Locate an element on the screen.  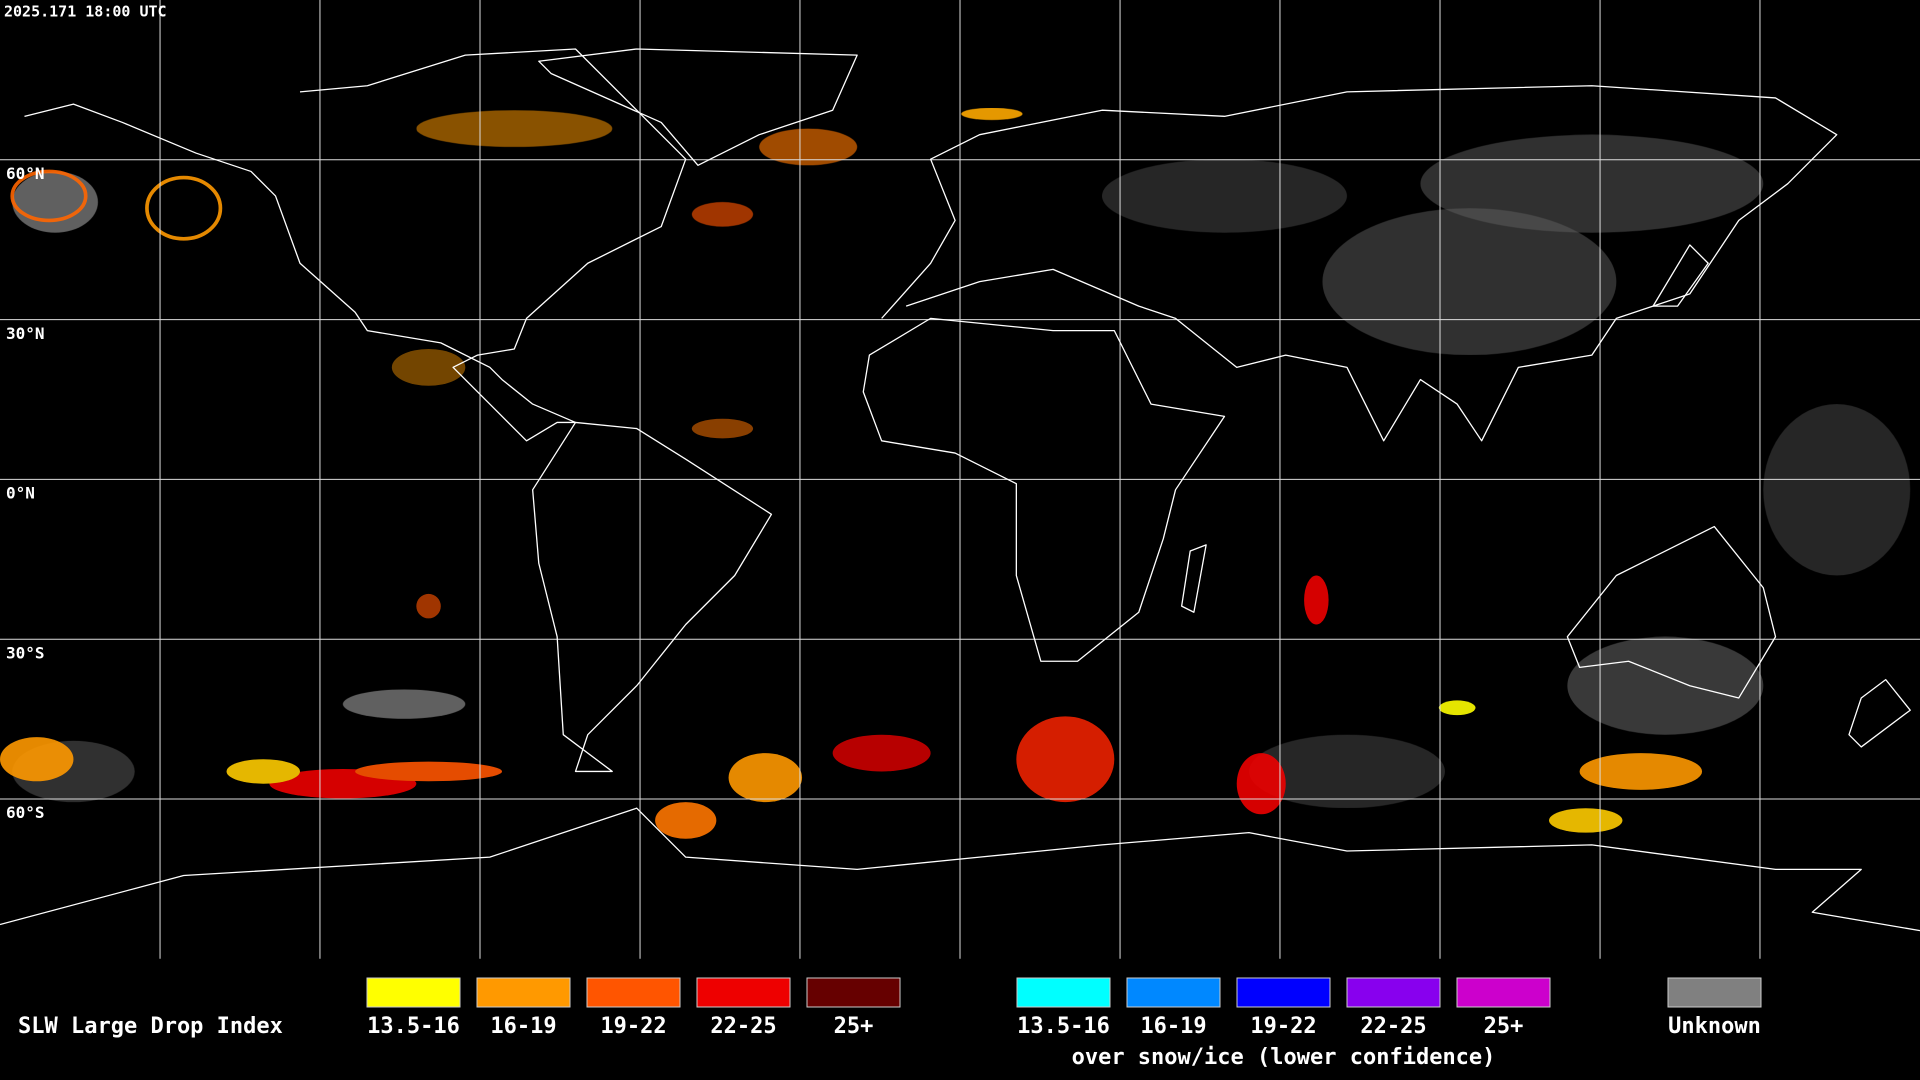
latitude-label: 60°S is located at coordinates (25, 812).